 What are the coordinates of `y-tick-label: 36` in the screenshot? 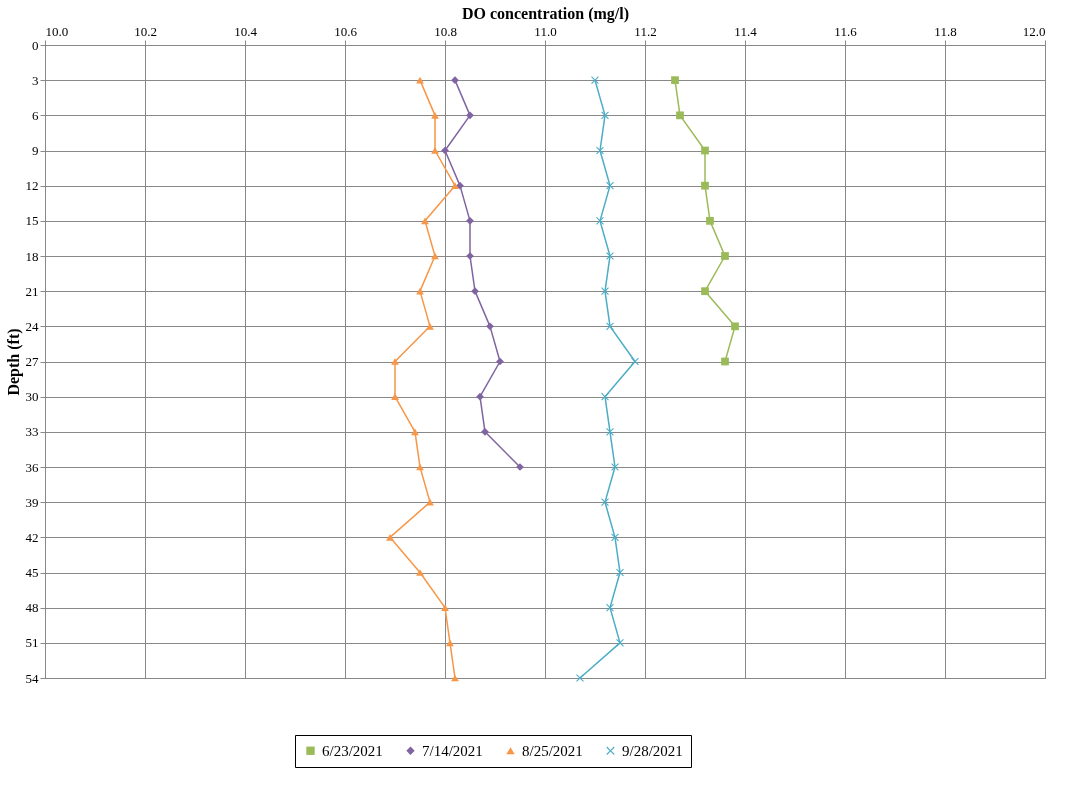 It's located at (32, 467).